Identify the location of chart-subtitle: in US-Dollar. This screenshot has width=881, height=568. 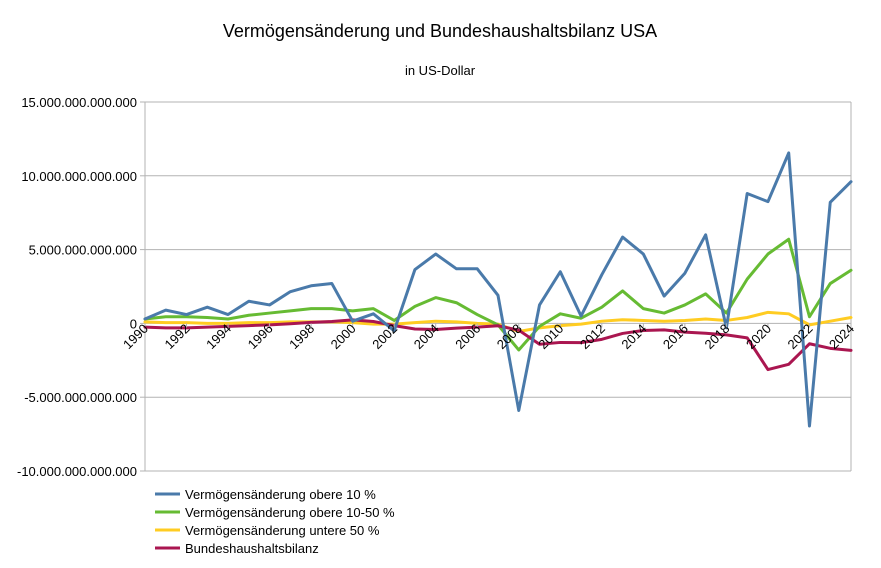
(440, 70).